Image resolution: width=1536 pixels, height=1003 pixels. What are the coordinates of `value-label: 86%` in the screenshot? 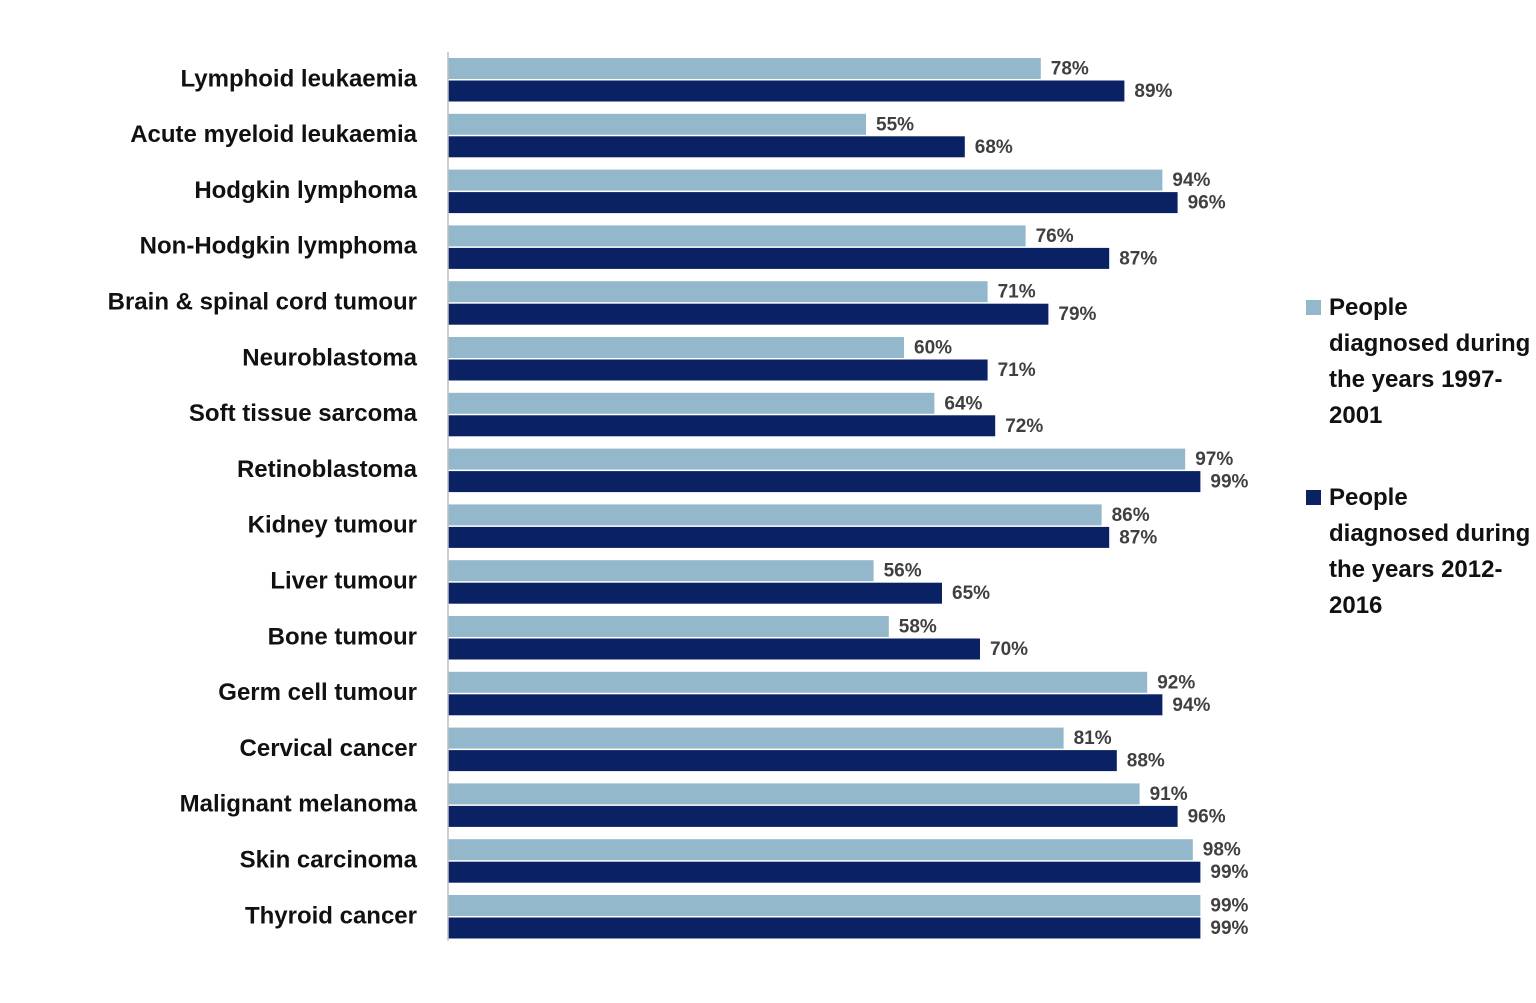 It's located at (1131, 515).